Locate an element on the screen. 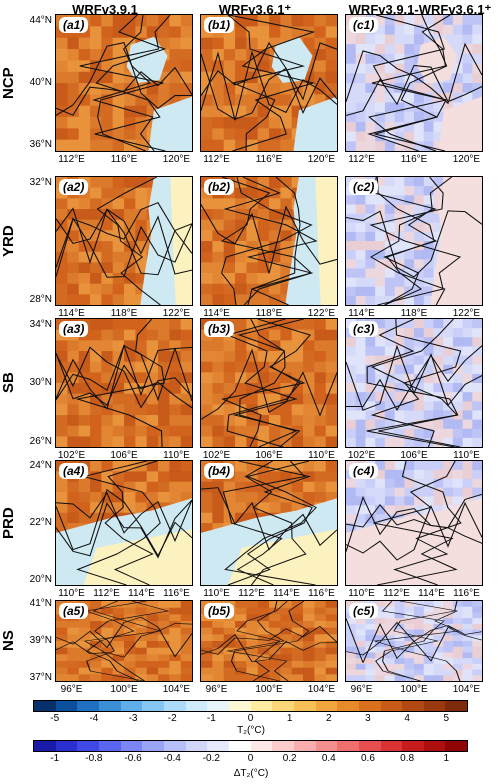  panel-label: (a3) is located at coordinates (74, 329).